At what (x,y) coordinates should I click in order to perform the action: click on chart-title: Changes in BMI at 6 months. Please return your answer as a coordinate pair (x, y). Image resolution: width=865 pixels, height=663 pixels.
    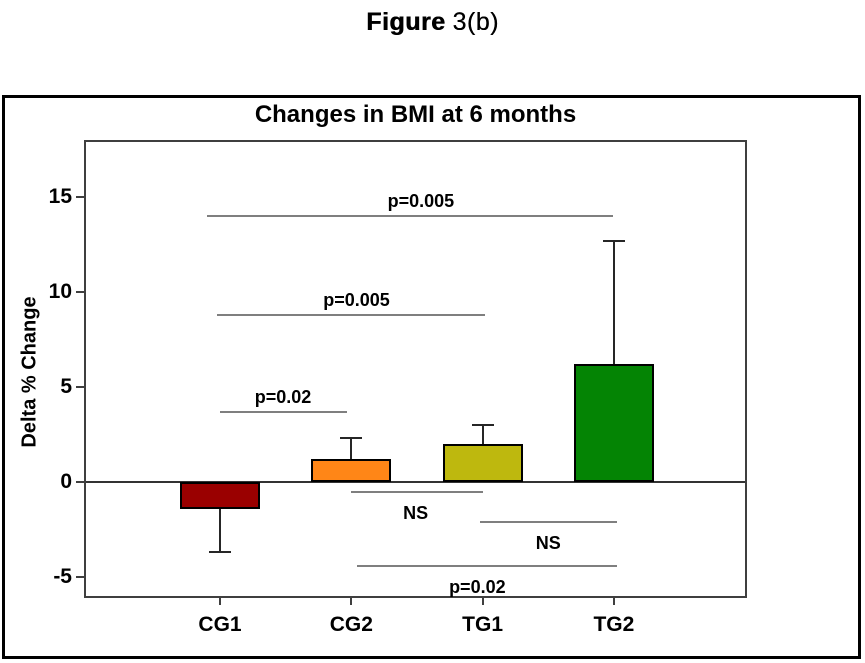
    Looking at the image, I should click on (415, 114).